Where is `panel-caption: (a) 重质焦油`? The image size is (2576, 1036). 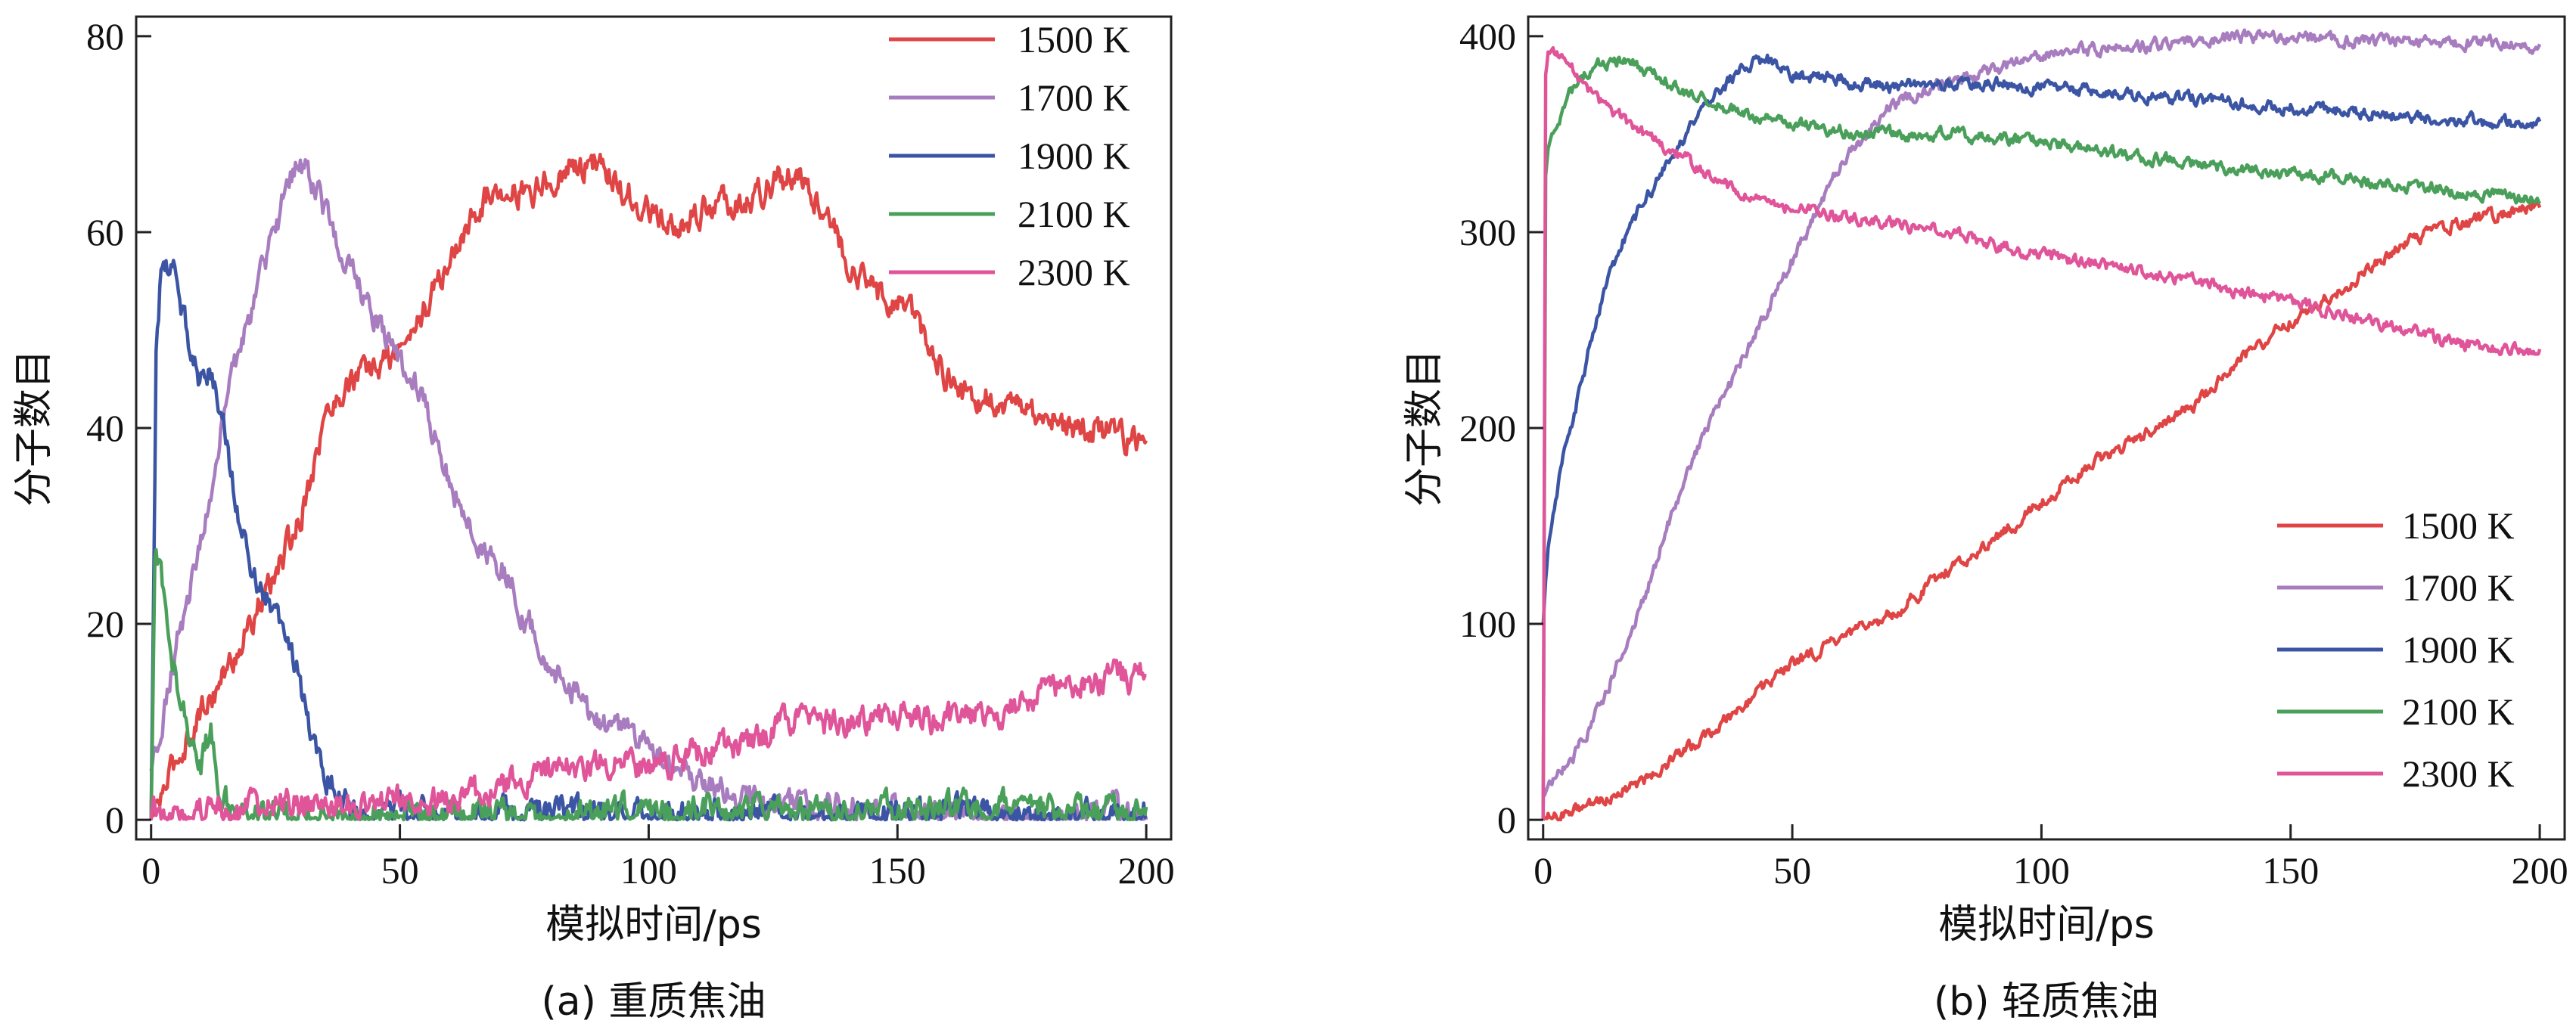 panel-caption: (a) 重质焦油 is located at coordinates (654, 1002).